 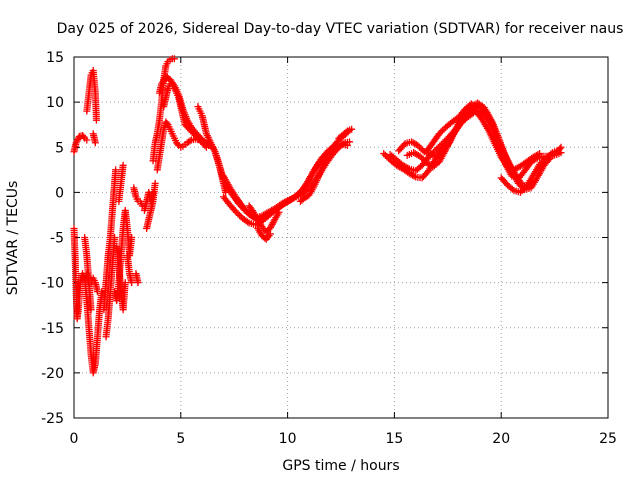 I want to click on y-tick-label: 0, so click(x=59, y=193).